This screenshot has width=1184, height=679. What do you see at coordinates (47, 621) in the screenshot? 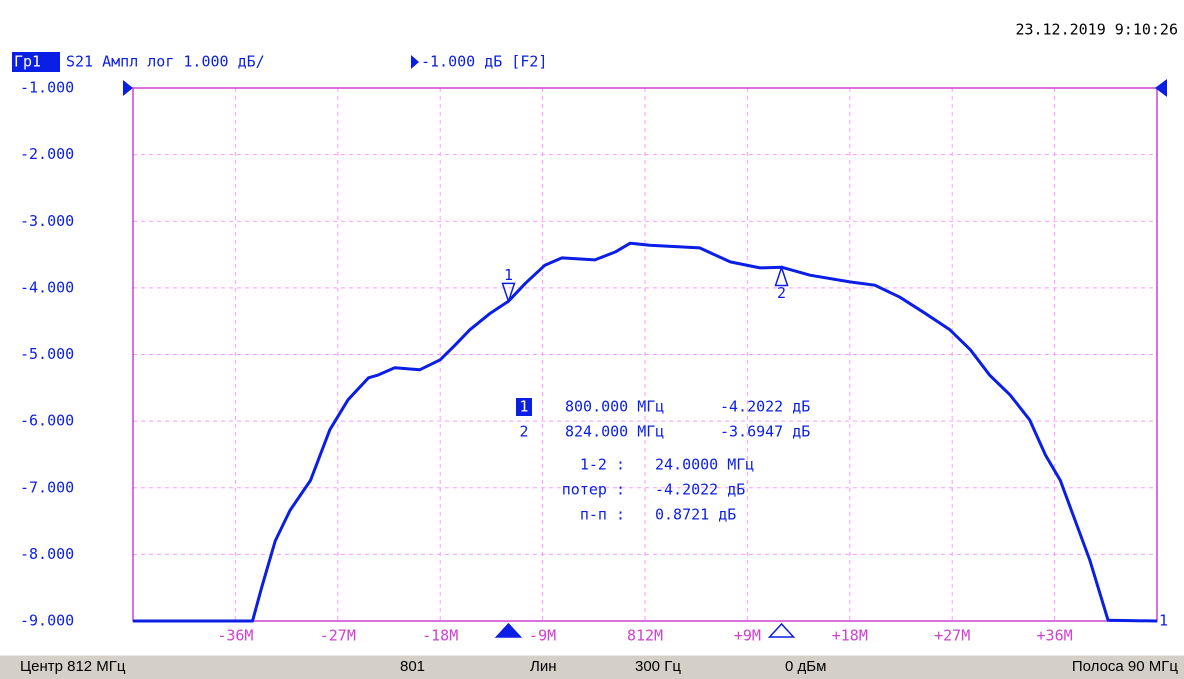
I see `y-tick-label: -9.000` at bounding box center [47, 621].